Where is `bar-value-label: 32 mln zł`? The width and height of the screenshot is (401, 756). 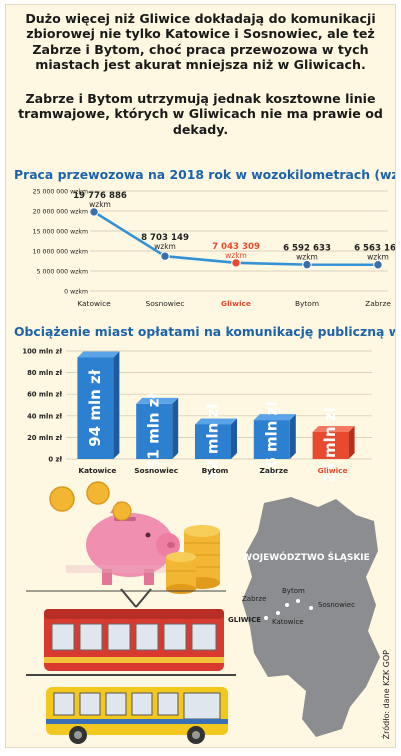
bar-value-label: 32 mln zł is located at coordinates (213, 441).